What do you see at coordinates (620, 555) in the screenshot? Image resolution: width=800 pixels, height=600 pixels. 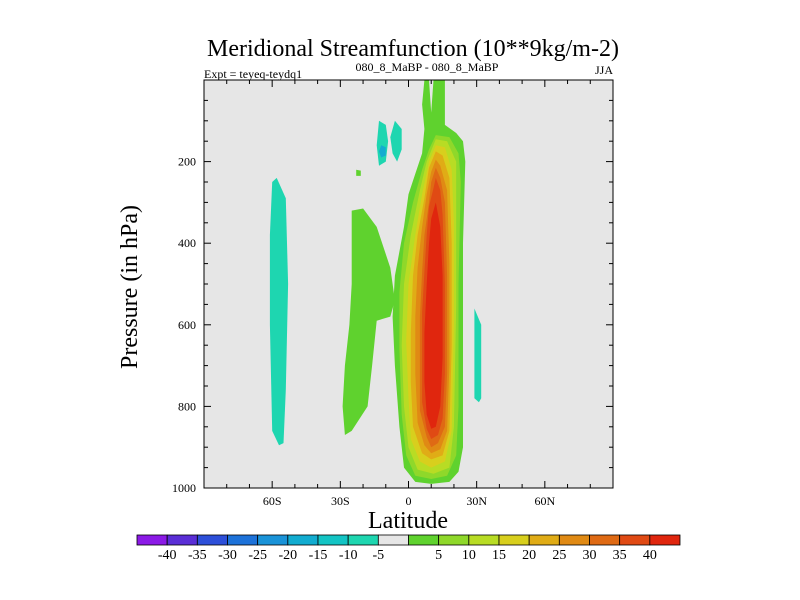 I see `colorbar-label: 35` at bounding box center [620, 555].